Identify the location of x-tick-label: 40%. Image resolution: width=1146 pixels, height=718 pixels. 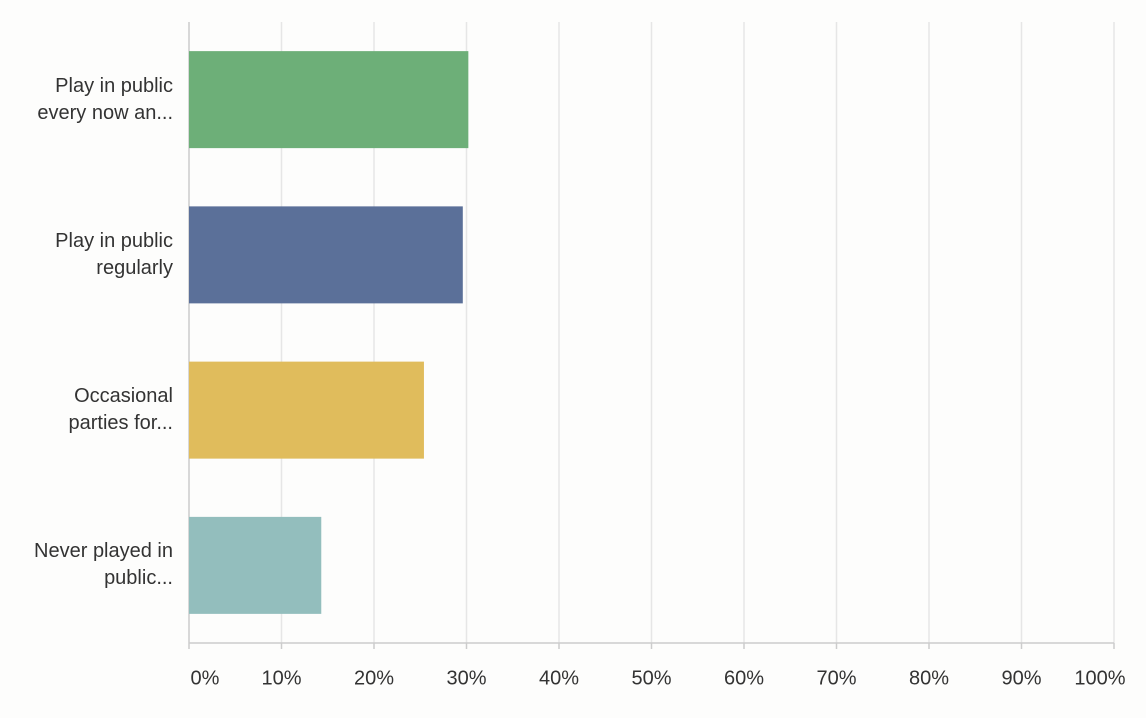
(559, 678).